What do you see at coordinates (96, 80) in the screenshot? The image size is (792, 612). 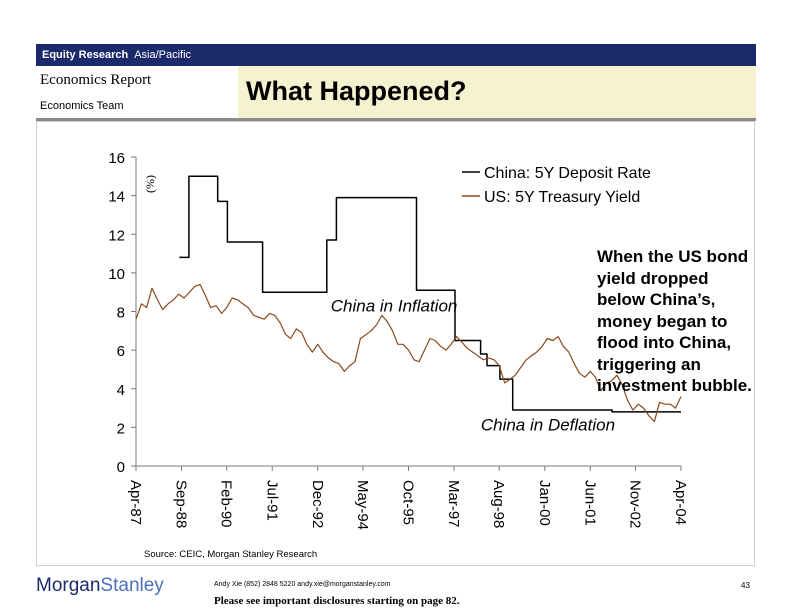 I see `report-type: Economics Report` at bounding box center [96, 80].